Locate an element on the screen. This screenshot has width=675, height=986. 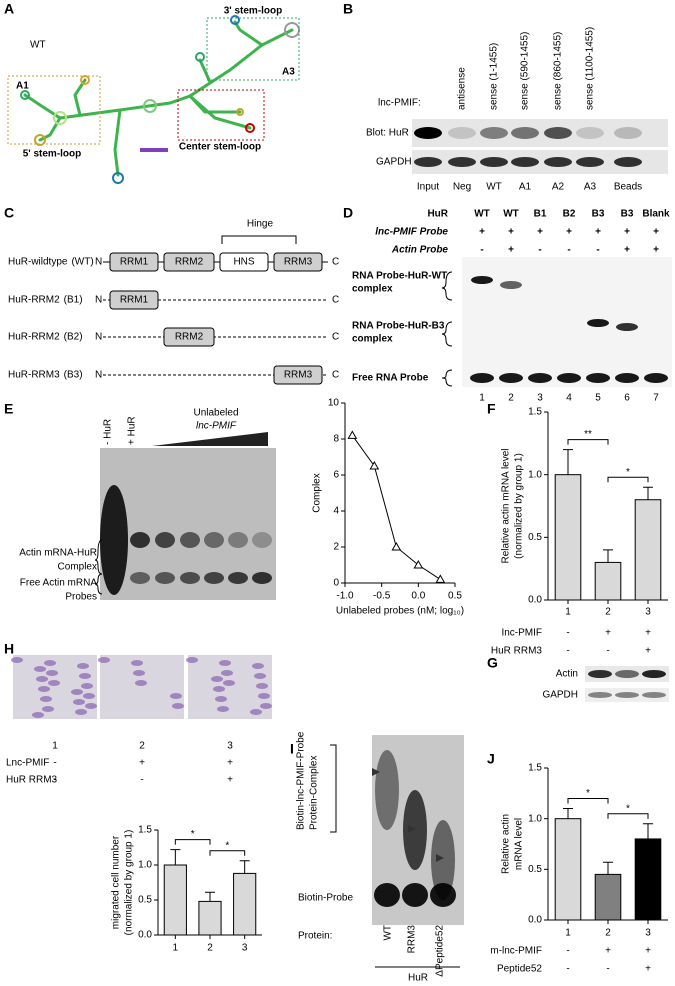
row-value: WT is located at coordinates (482, 214).